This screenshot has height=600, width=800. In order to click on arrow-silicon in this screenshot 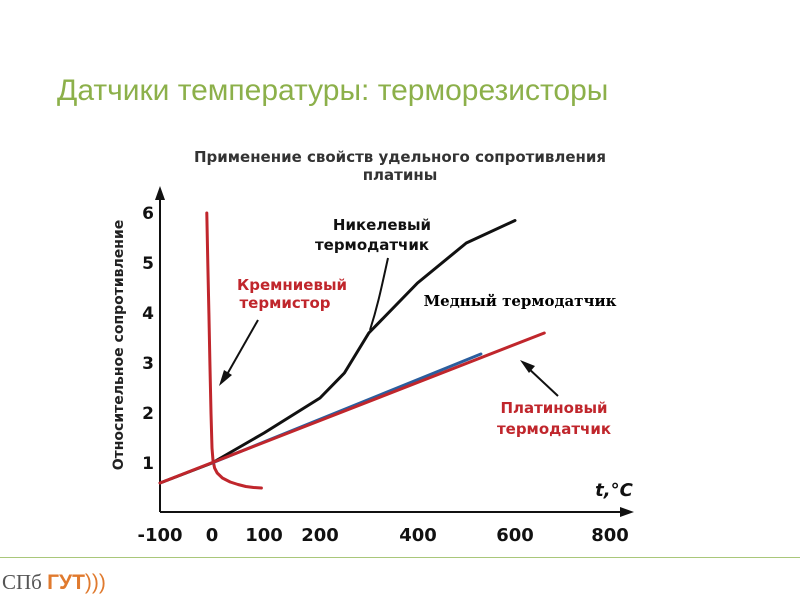, I will do `click(241, 349)`.